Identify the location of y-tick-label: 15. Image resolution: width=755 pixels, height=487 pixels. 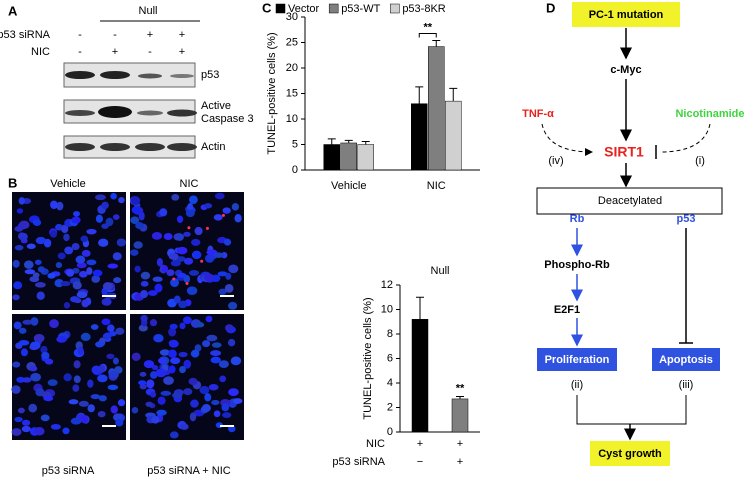
(292, 93).